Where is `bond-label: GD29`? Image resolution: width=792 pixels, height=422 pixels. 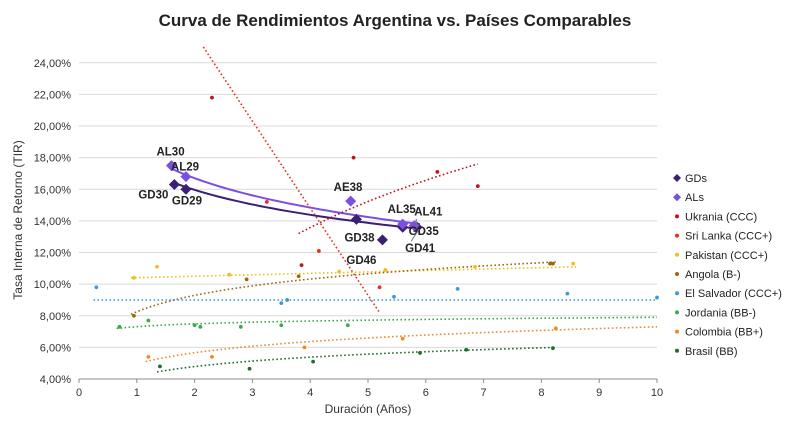
bond-label: GD29 is located at coordinates (187, 201).